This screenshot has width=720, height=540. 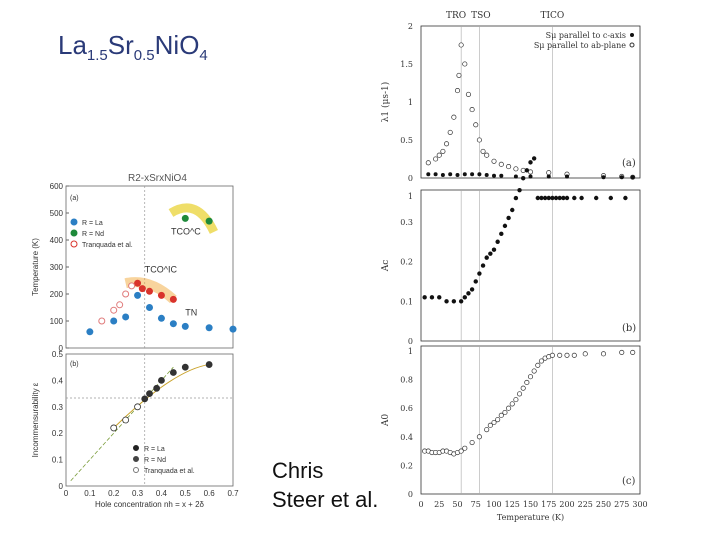 What do you see at coordinates (639, 504) in the screenshot?
I see `x-tick-label: 300` at bounding box center [639, 504].